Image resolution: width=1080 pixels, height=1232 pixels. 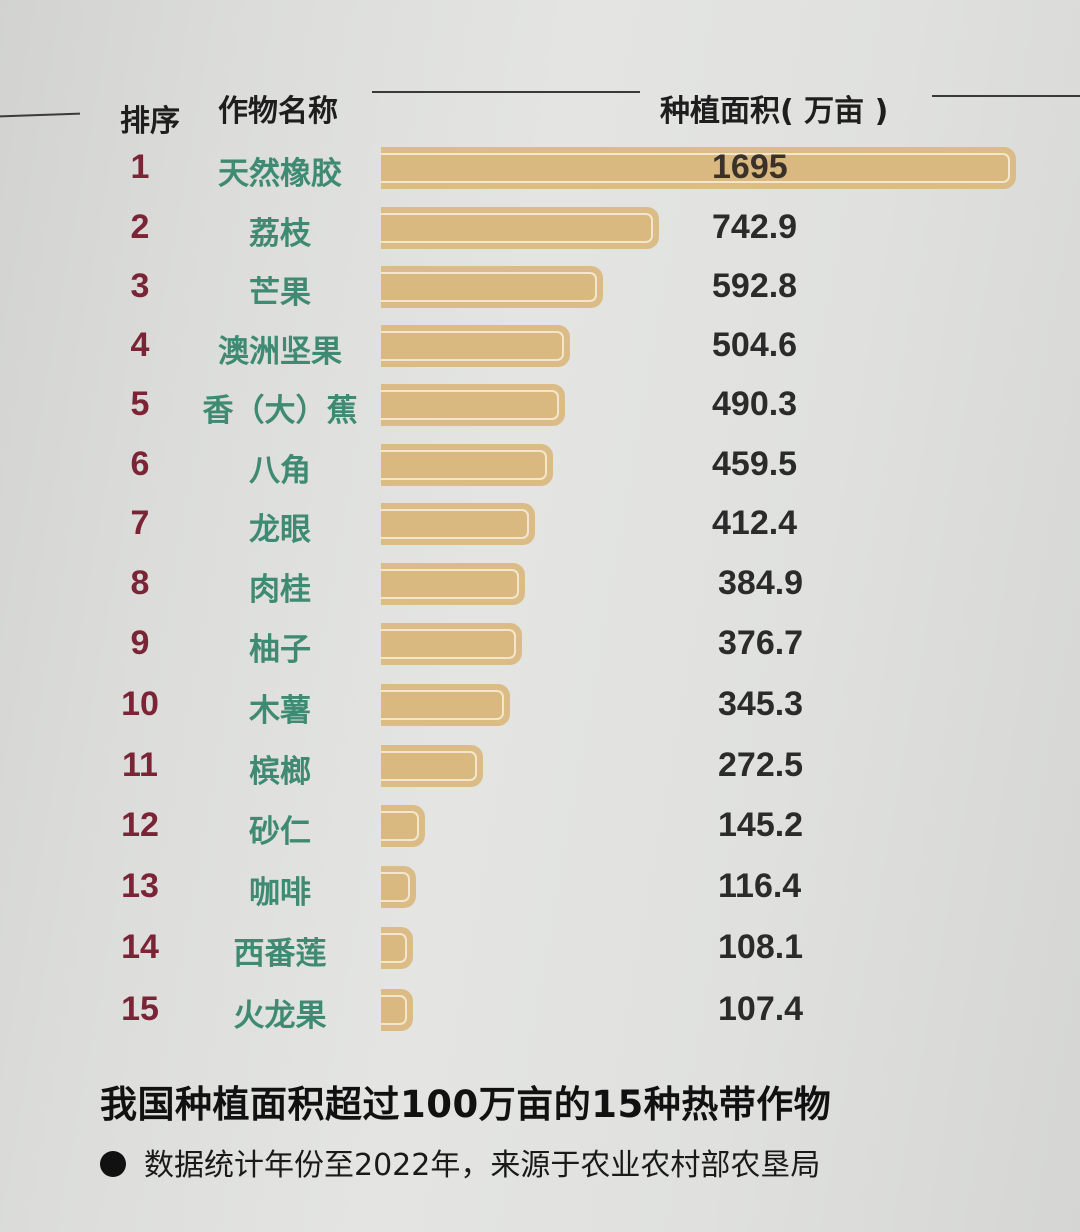 I want to click on table-row: 13 咖啡 116.4, so click(x=540, y=887).